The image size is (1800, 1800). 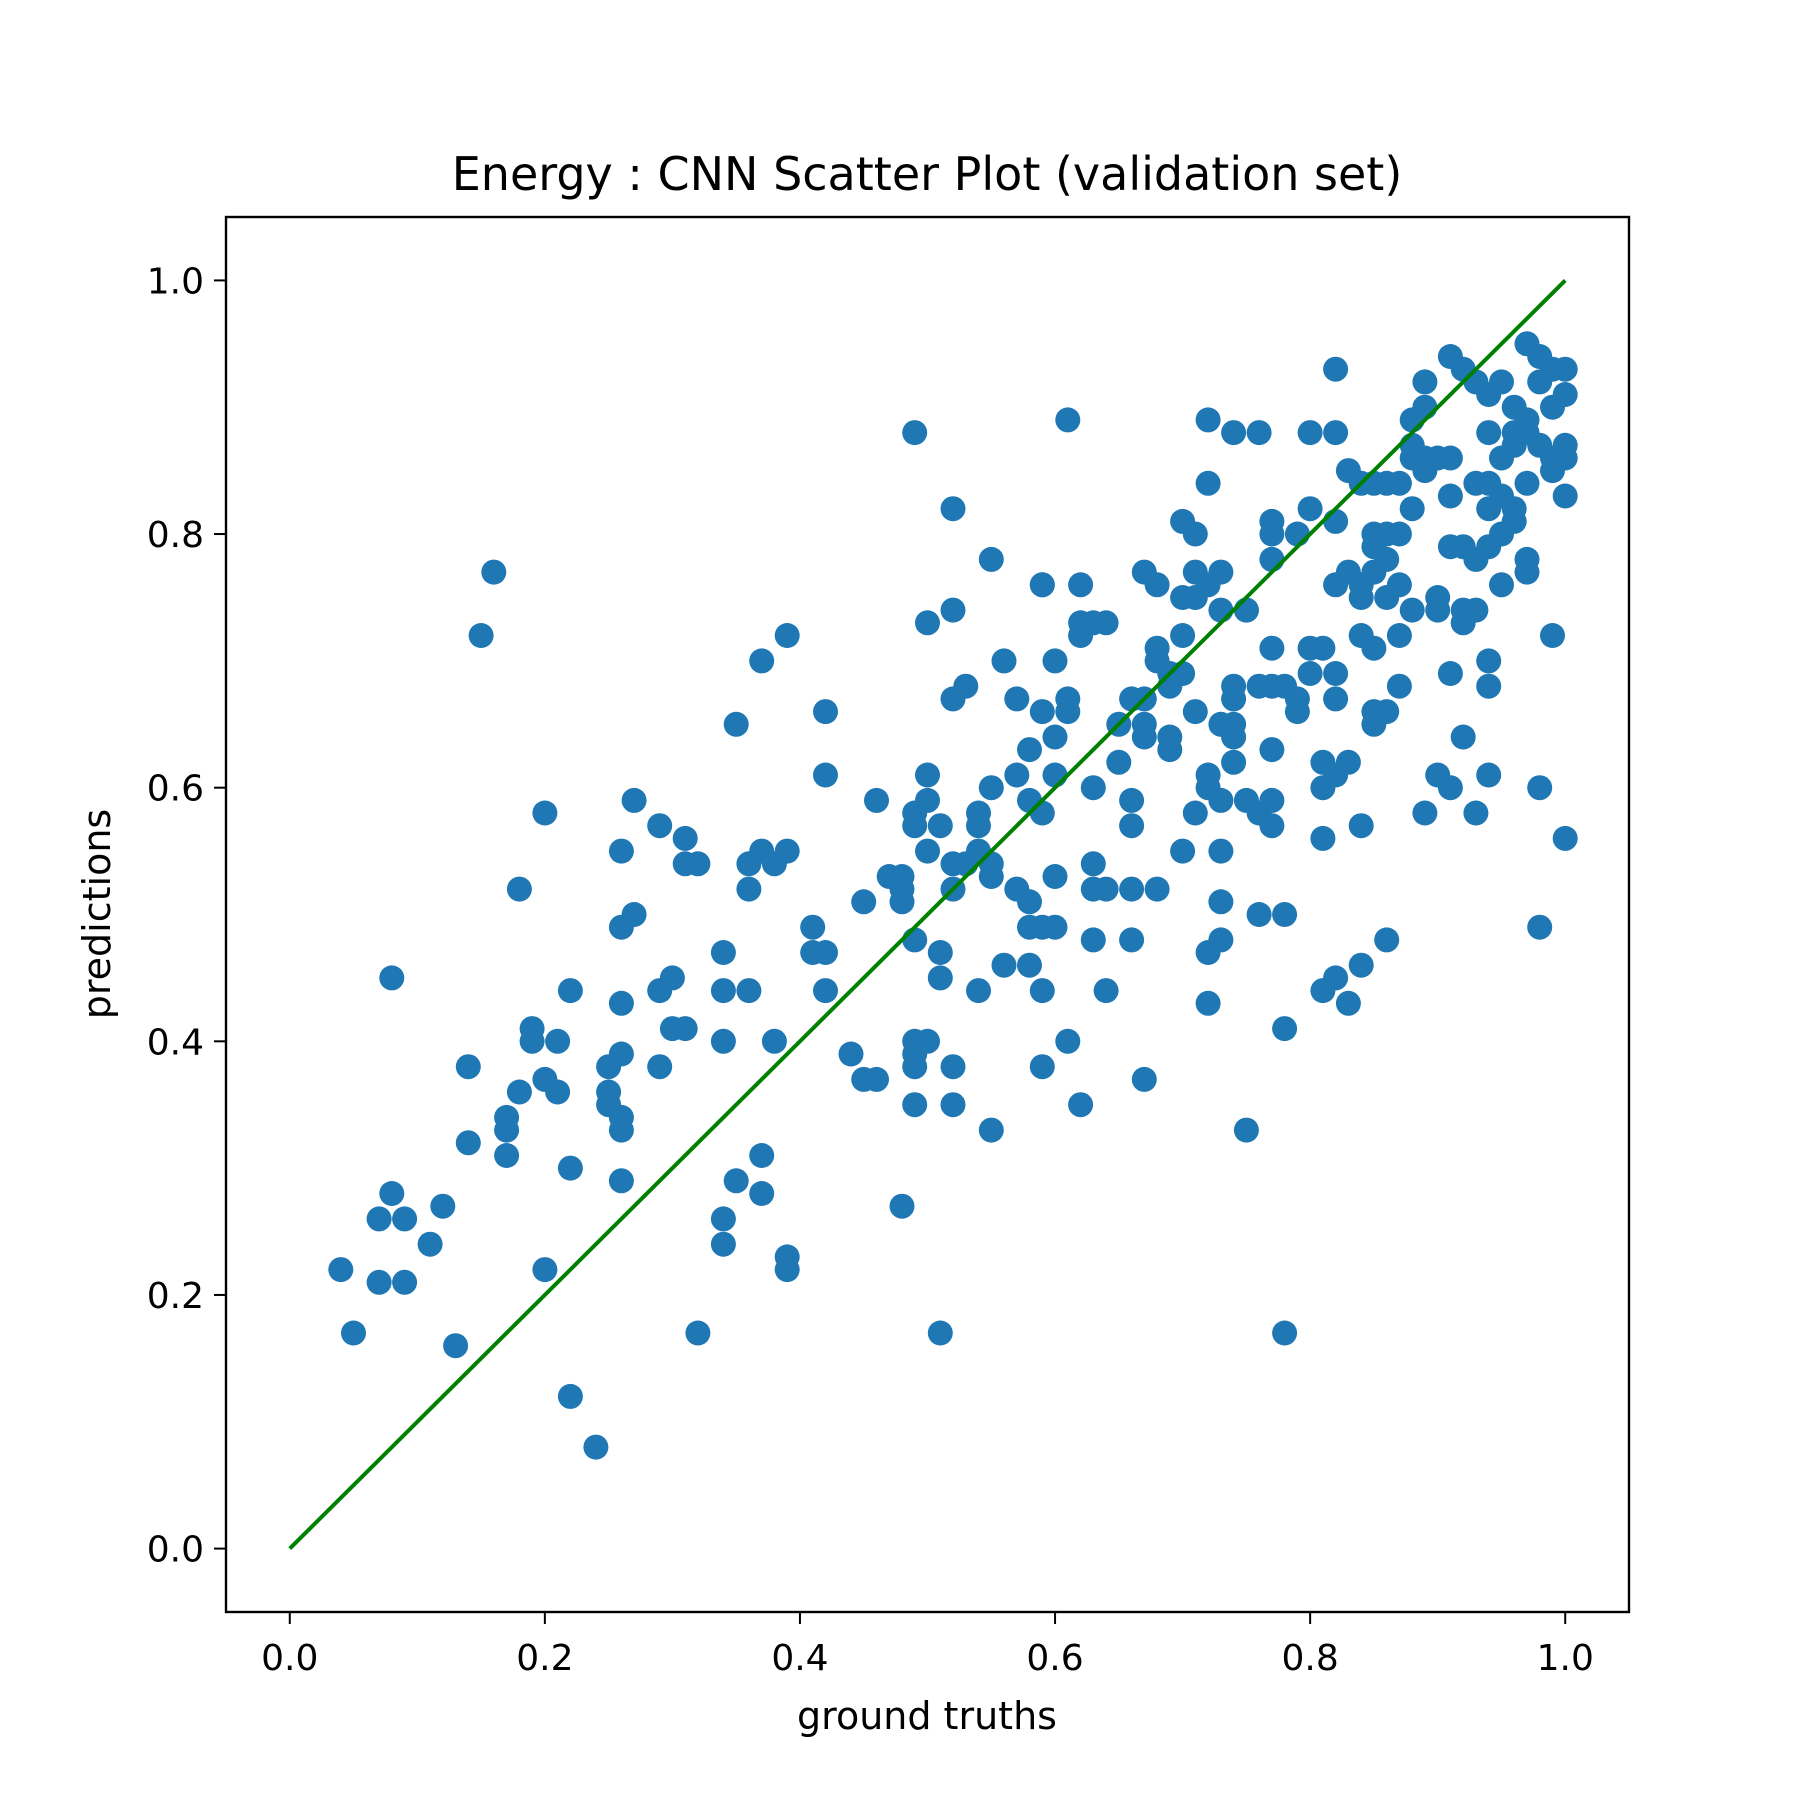 What do you see at coordinates (1310, 1658) in the screenshot?
I see `x-tick-label: 0.8` at bounding box center [1310, 1658].